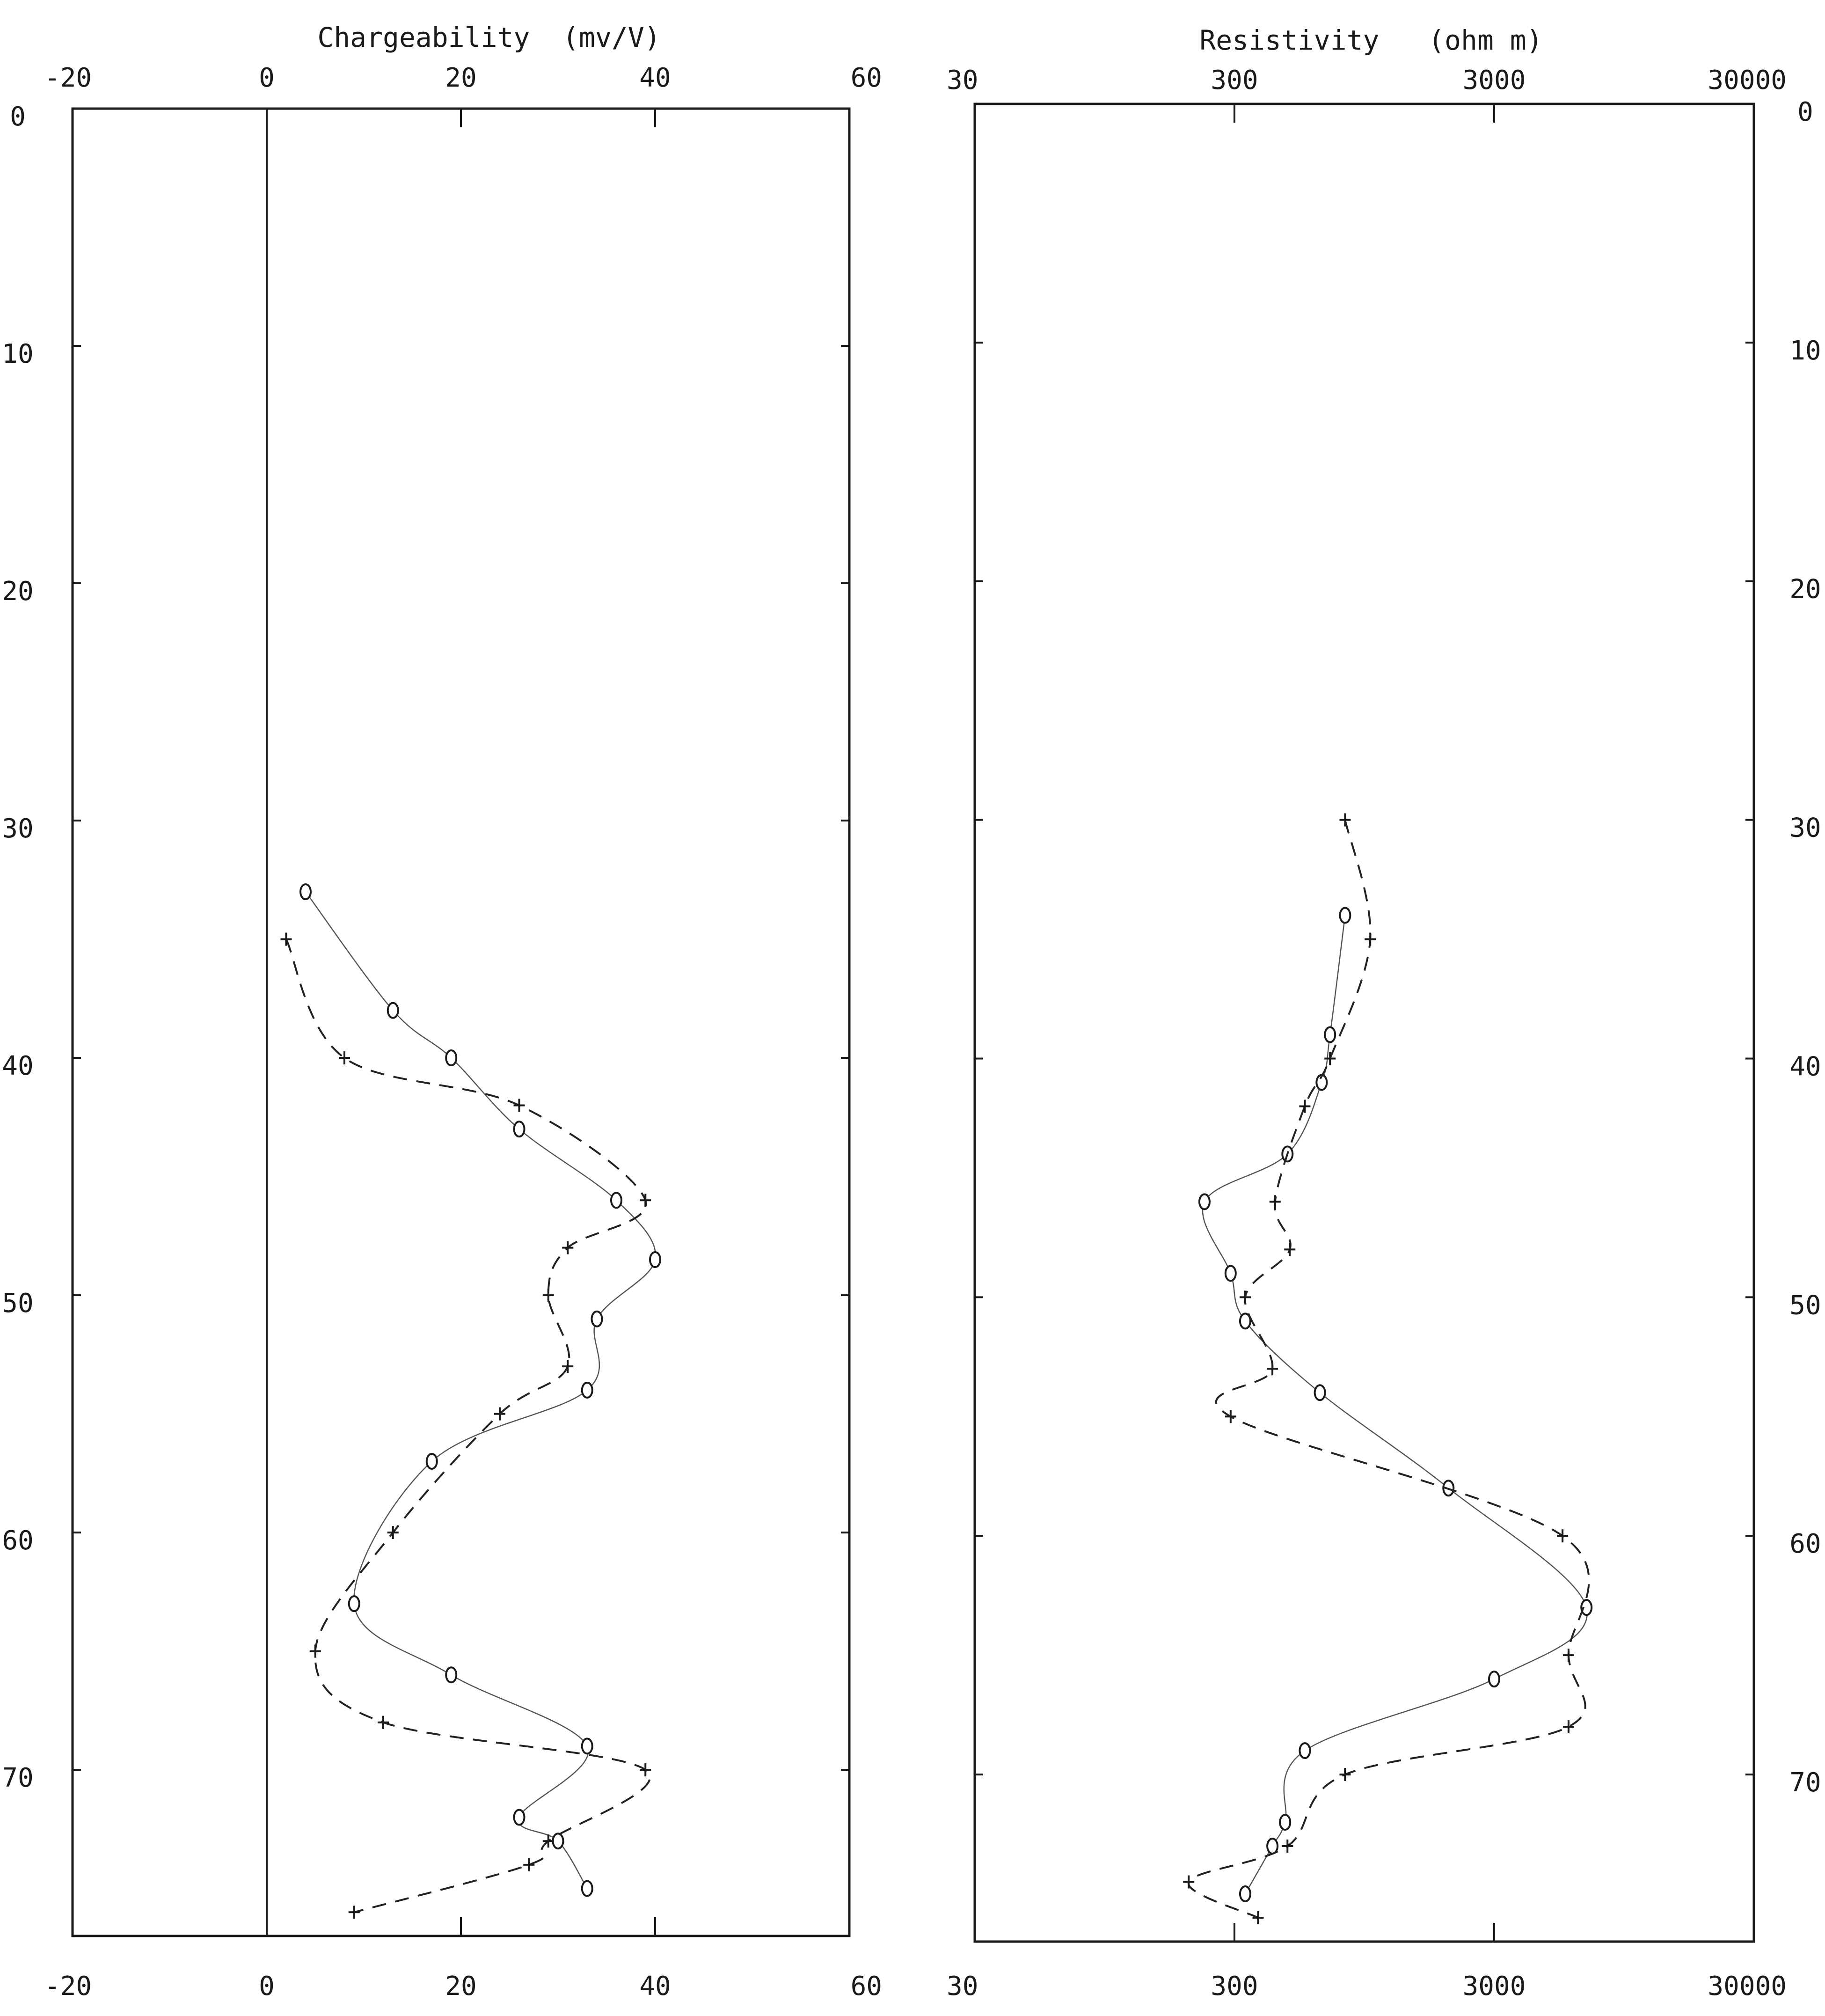 Image resolution: width=1825 pixels, height=2016 pixels. I want to click on chargeability-title: Chargeability (mv/V), so click(489, 37).